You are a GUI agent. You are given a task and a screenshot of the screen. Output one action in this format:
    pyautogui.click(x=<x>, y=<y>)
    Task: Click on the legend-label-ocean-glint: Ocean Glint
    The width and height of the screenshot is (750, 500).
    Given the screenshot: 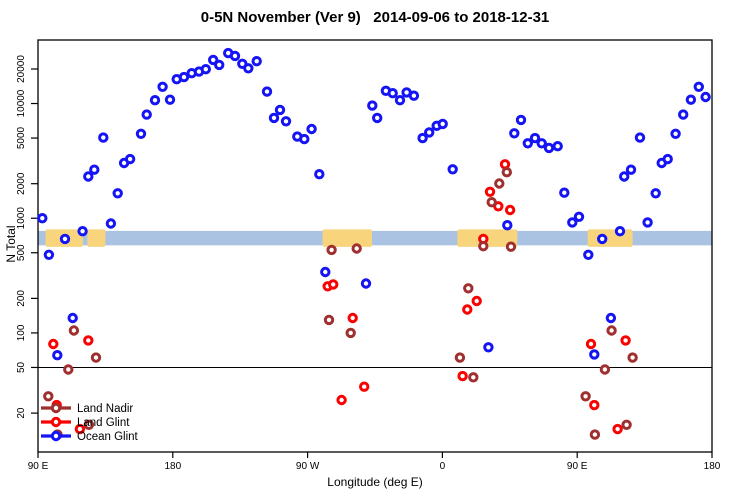 What is the action you would take?
    pyautogui.click(x=108, y=437)
    